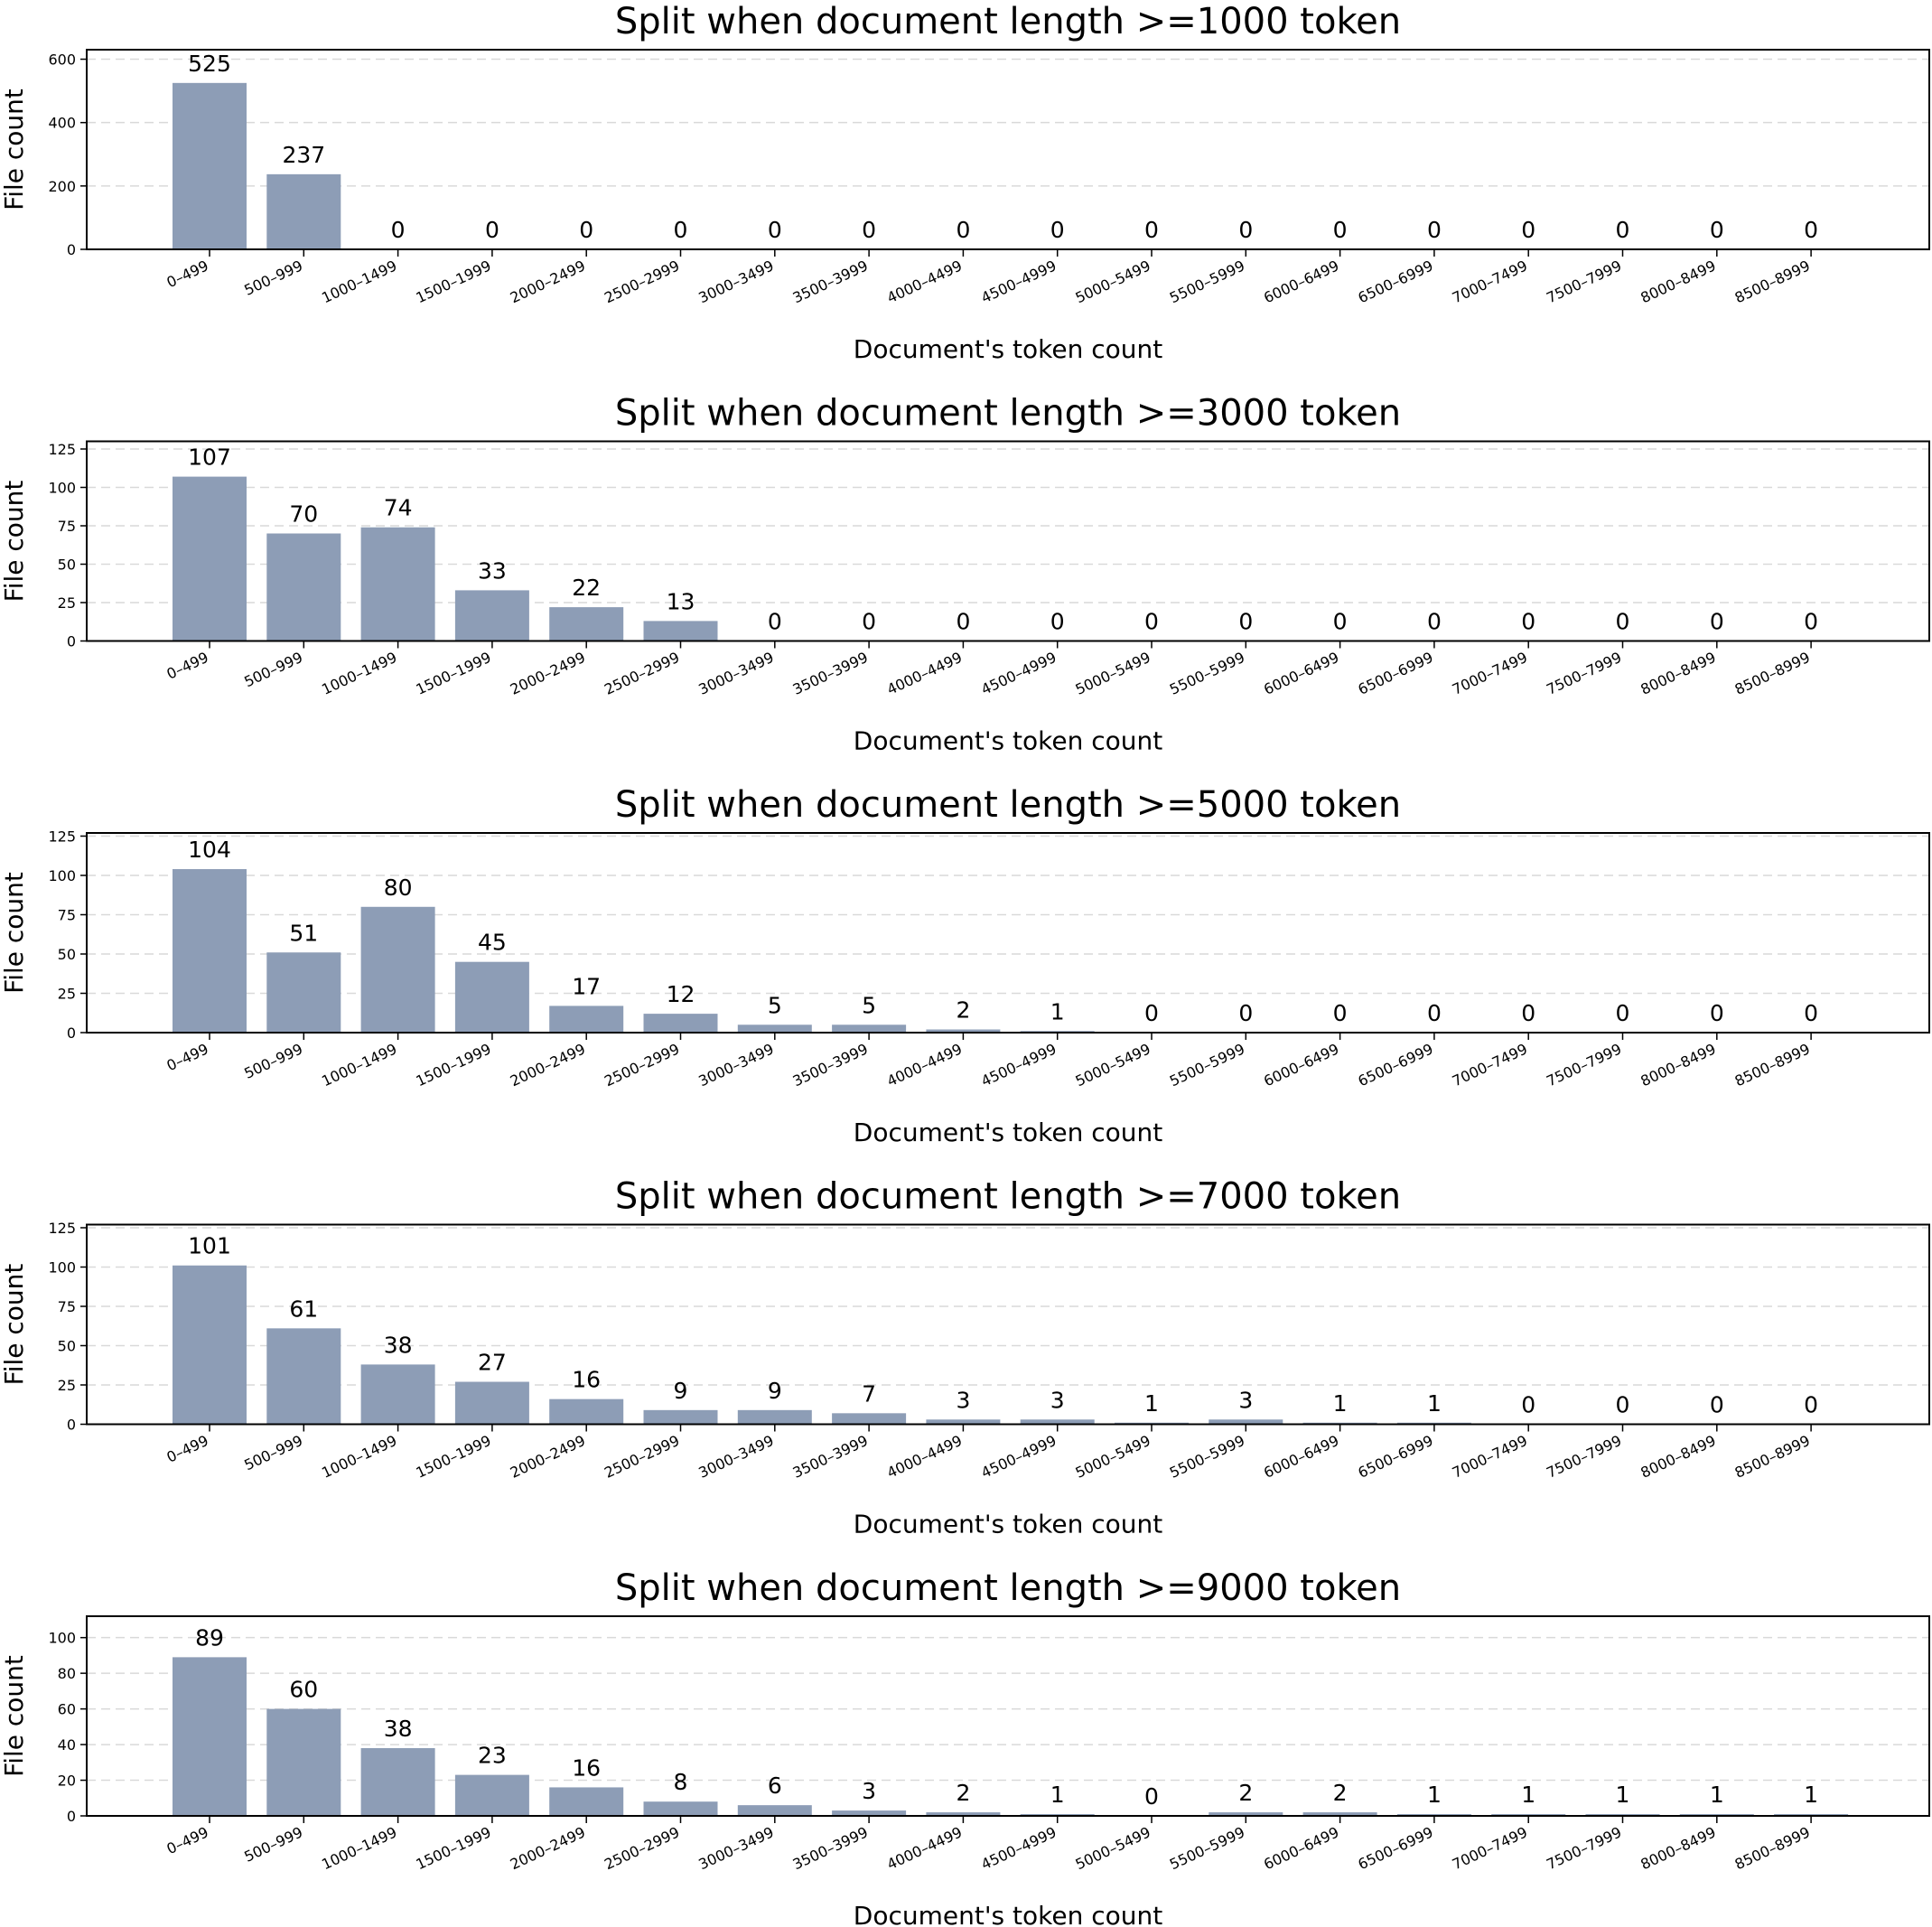 The height and width of the screenshot is (1927, 1932). What do you see at coordinates (1008, 805) in the screenshot?
I see `chart-title: Split when document length >=5000 token` at bounding box center [1008, 805].